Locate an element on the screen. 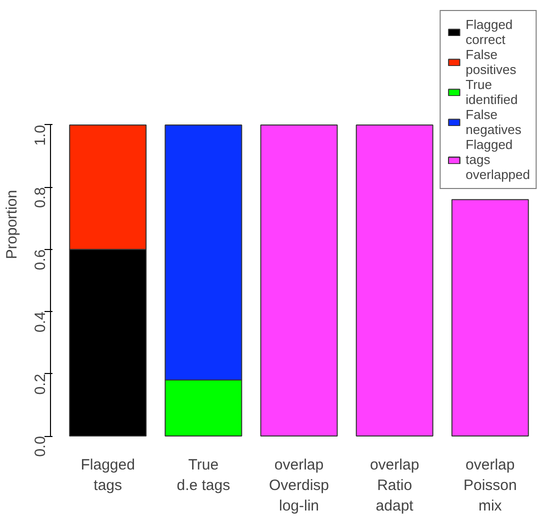 The height and width of the screenshot is (517, 552). x-tick-label: True d.e tags is located at coordinates (203, 475).